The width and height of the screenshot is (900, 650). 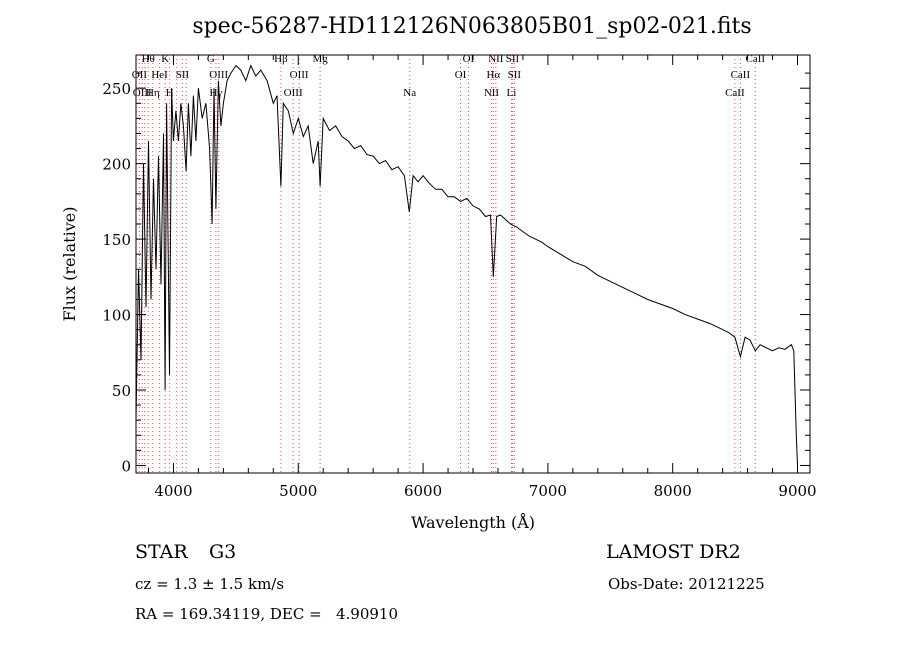 I want to click on x-tick-label: 9000, so click(x=797, y=491).